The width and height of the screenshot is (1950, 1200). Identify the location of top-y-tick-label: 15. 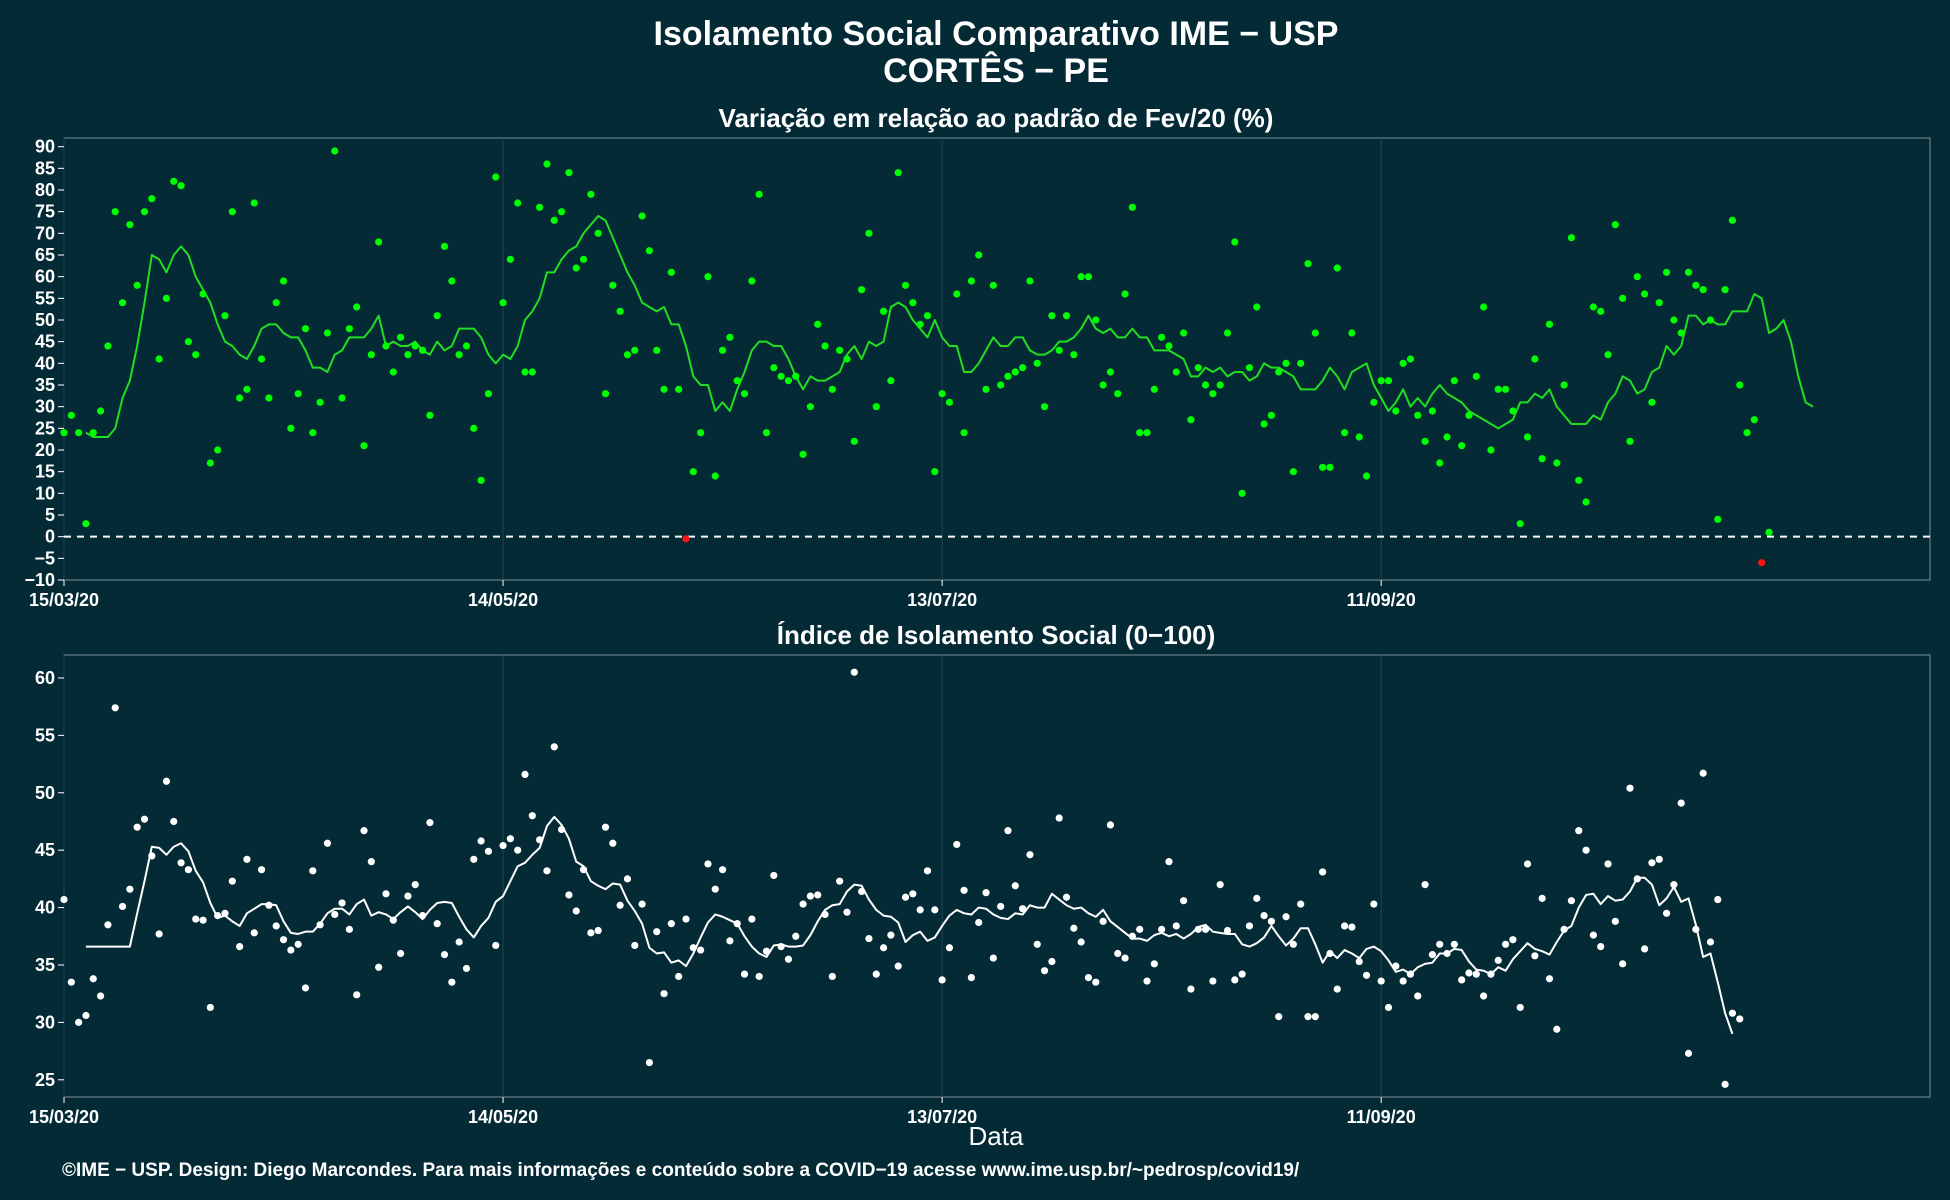
(45, 472).